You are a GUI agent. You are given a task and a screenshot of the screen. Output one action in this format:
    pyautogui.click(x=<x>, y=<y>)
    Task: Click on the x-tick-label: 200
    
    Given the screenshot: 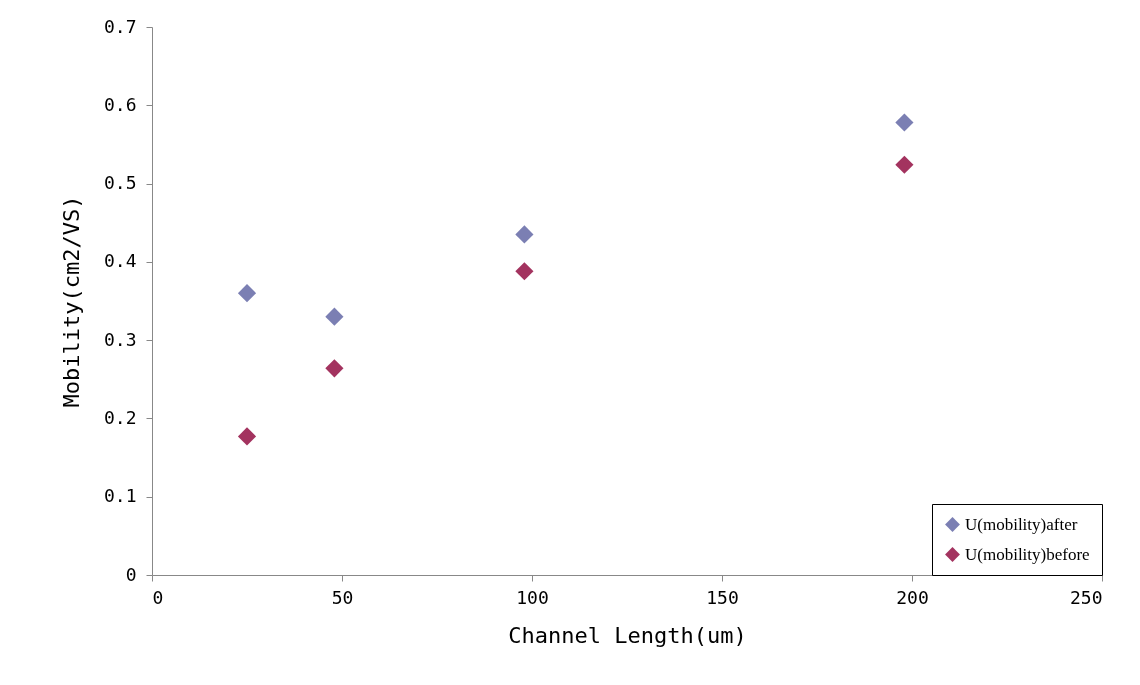 What is the action you would take?
    pyautogui.click(x=912, y=597)
    